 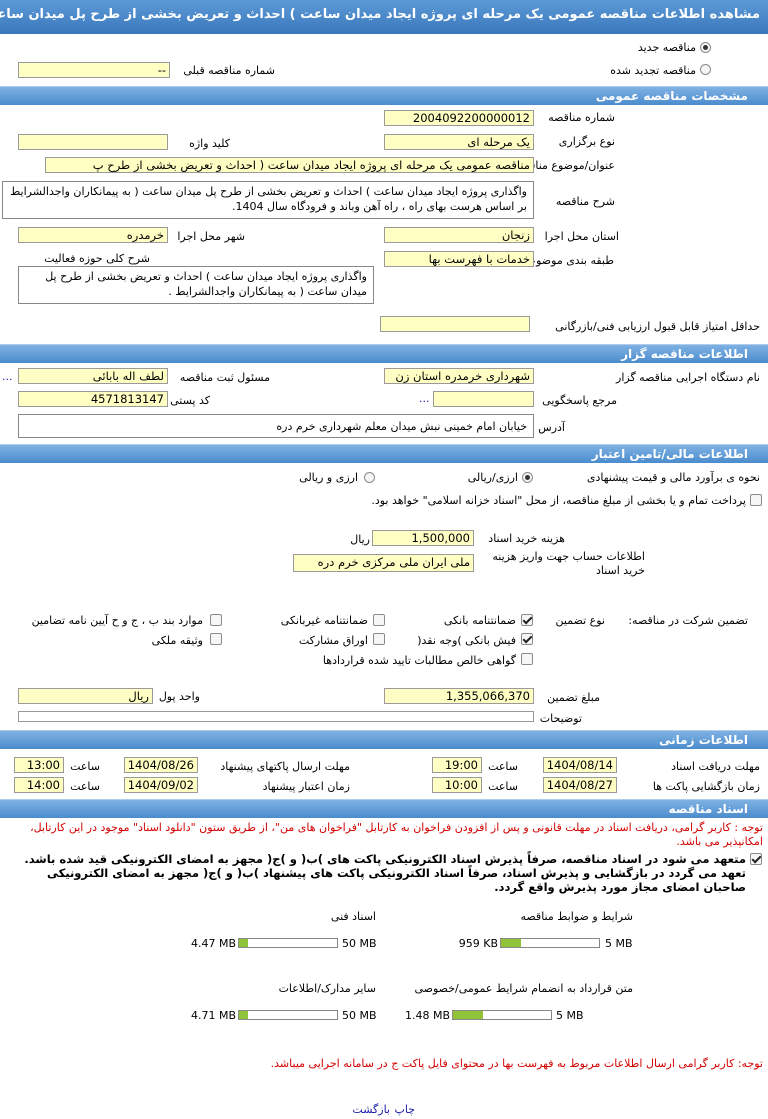 I want to click on checkbox-label: ضمانتنامه بانکی, so click(x=479, y=620).